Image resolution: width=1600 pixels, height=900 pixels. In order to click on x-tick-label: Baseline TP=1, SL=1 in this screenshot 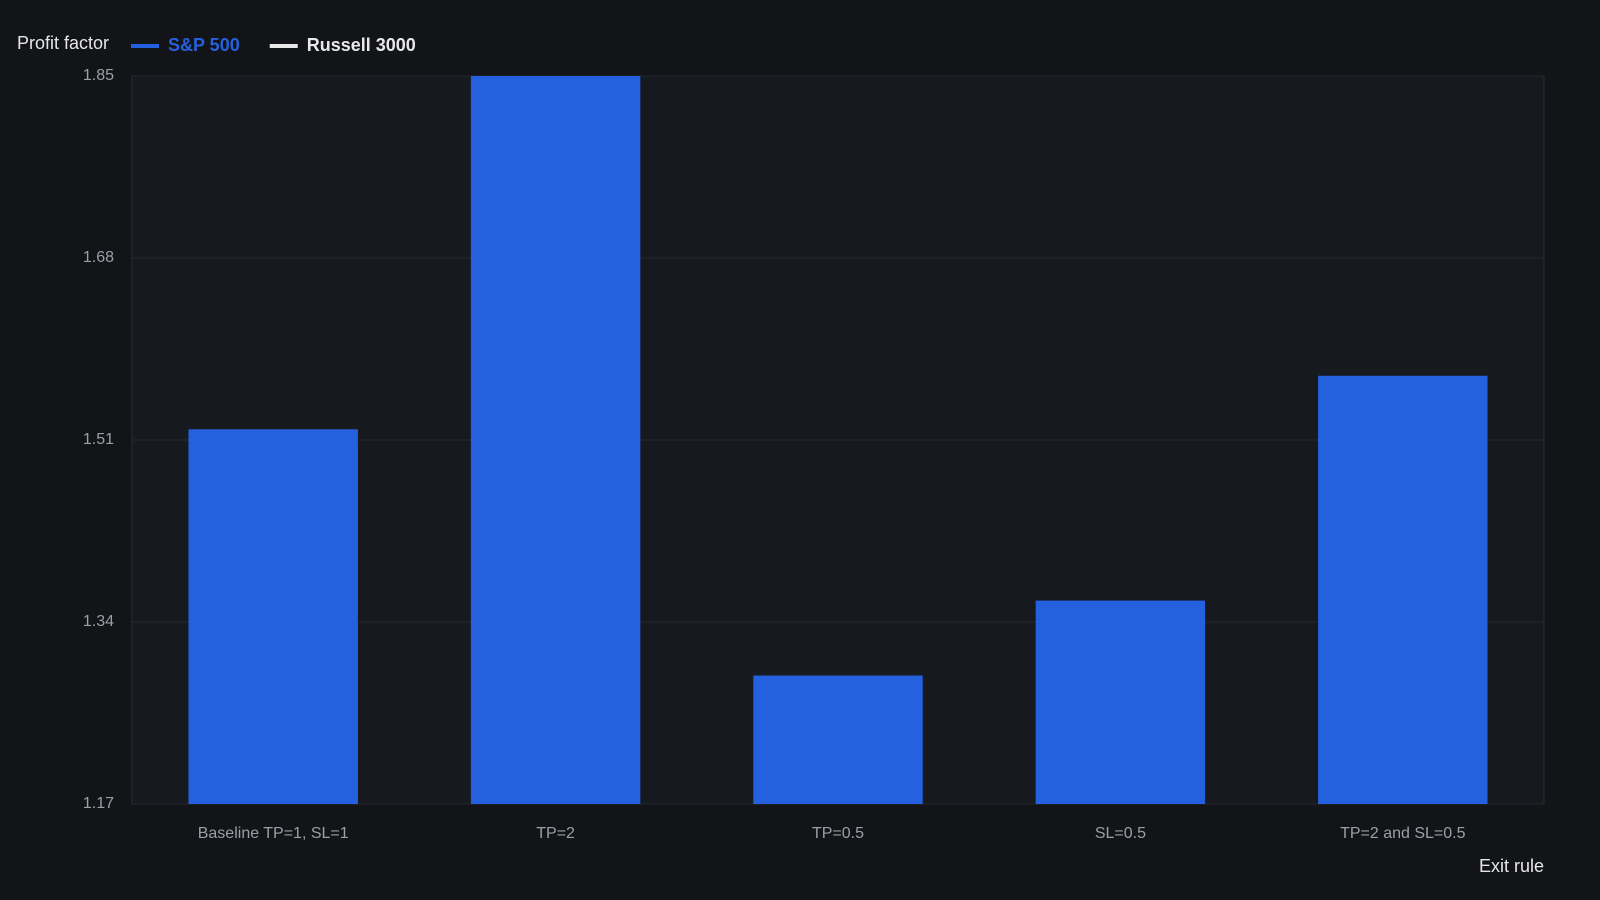, I will do `click(273, 833)`.